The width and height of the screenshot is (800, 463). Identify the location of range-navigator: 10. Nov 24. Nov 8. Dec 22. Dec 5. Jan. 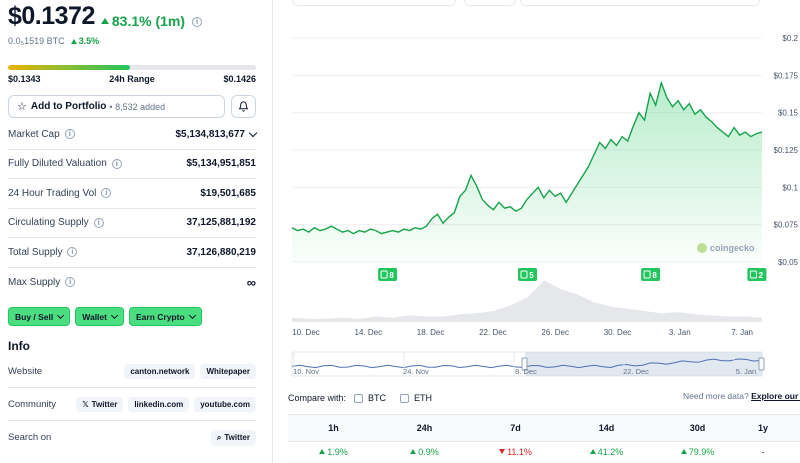
(528, 364).